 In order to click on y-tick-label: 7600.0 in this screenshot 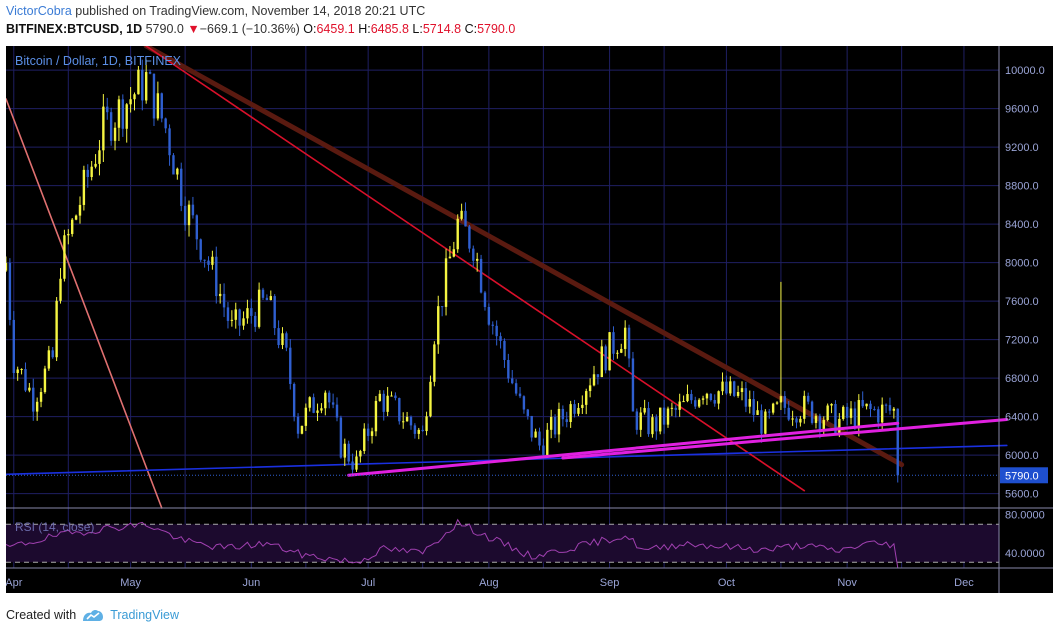, I will do `click(1022, 302)`.